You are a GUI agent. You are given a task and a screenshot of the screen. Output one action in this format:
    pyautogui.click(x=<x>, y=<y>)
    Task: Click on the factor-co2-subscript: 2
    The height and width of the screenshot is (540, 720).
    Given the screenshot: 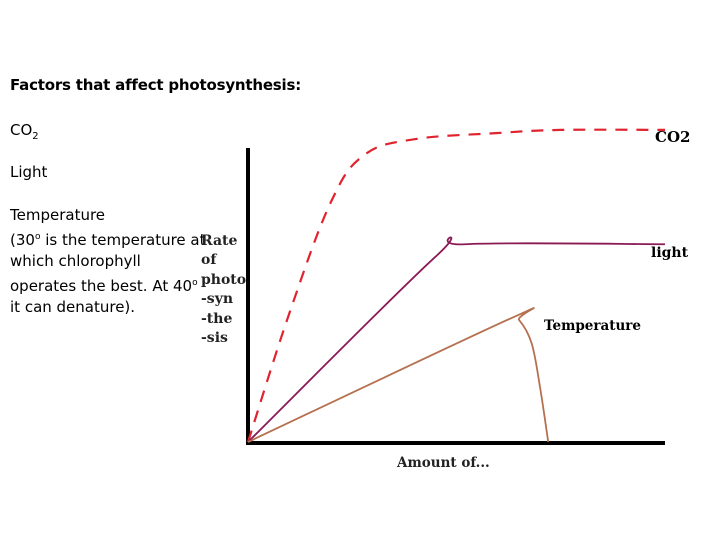 What is the action you would take?
    pyautogui.click(x=35, y=136)
    